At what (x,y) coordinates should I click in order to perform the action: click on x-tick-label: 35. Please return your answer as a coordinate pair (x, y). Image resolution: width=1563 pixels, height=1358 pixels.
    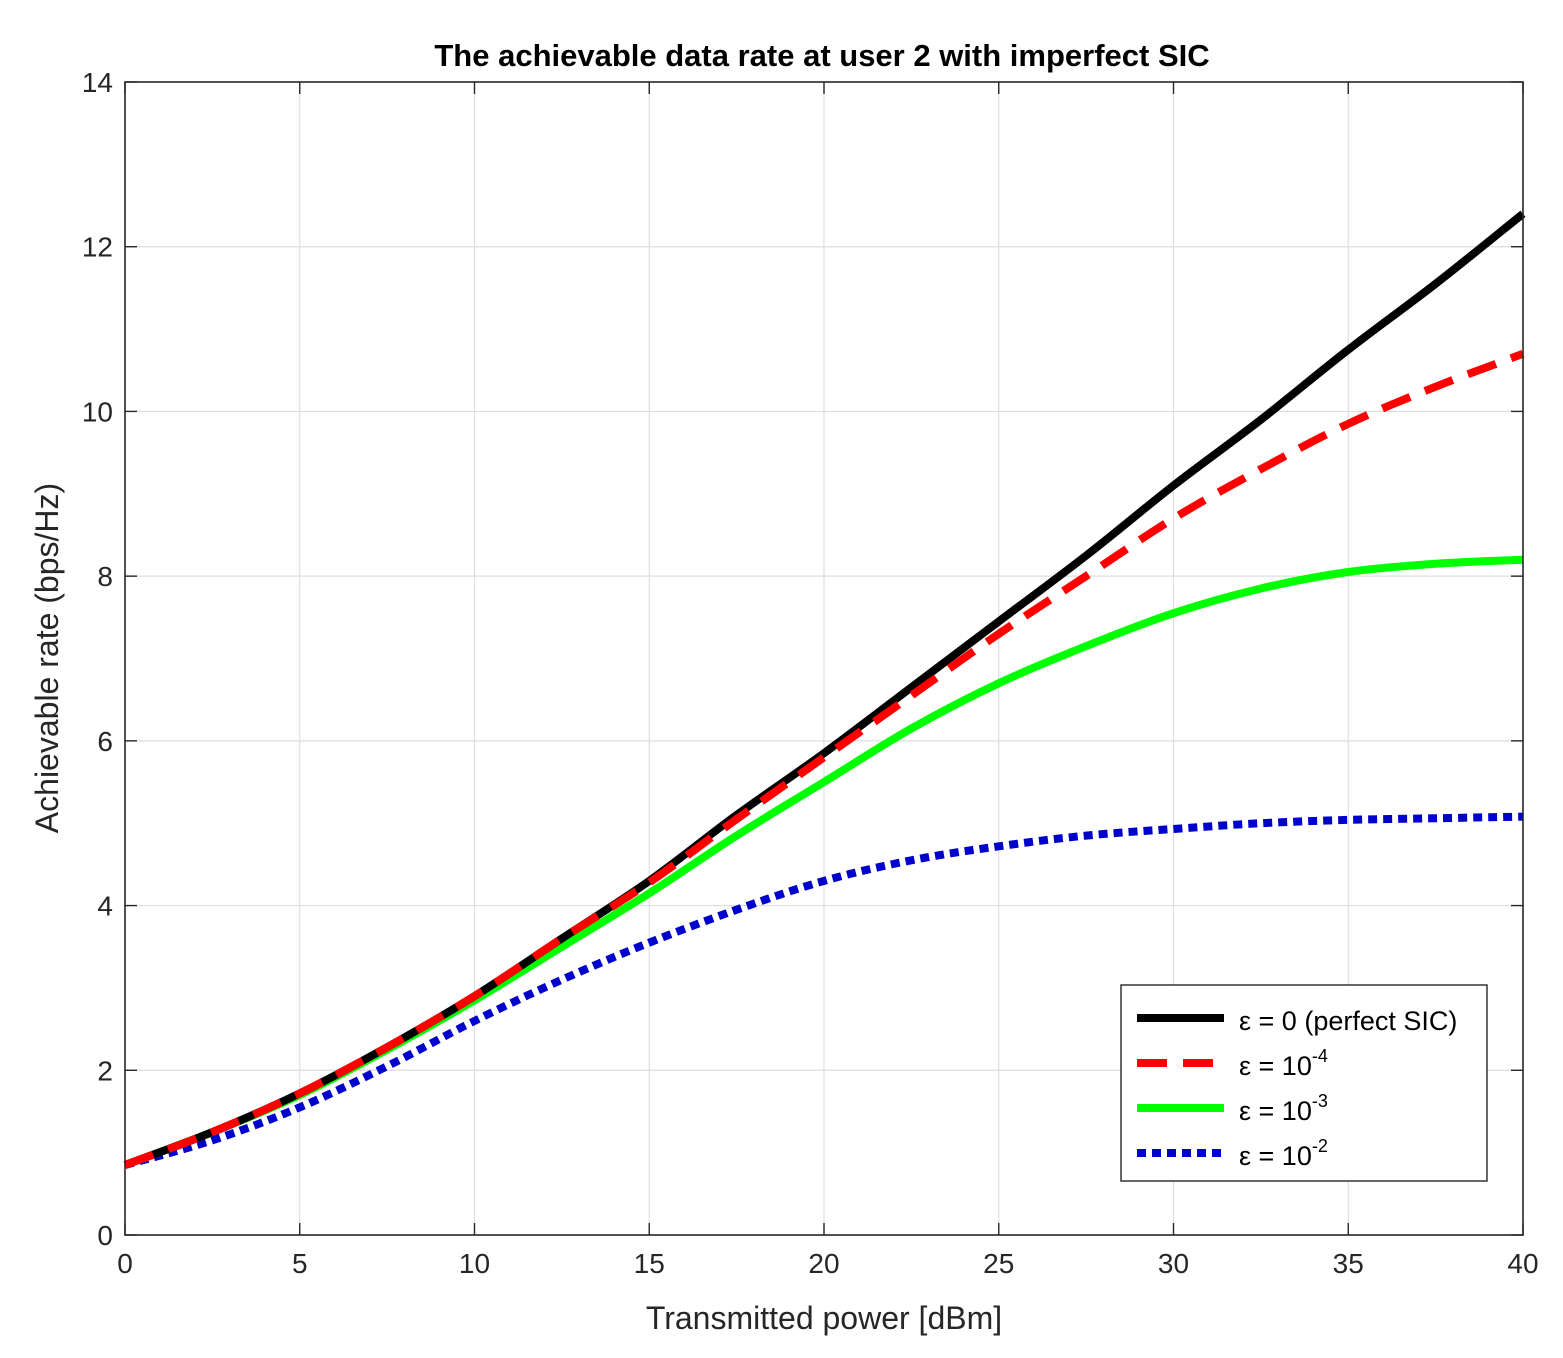
    Looking at the image, I should click on (1348, 1263).